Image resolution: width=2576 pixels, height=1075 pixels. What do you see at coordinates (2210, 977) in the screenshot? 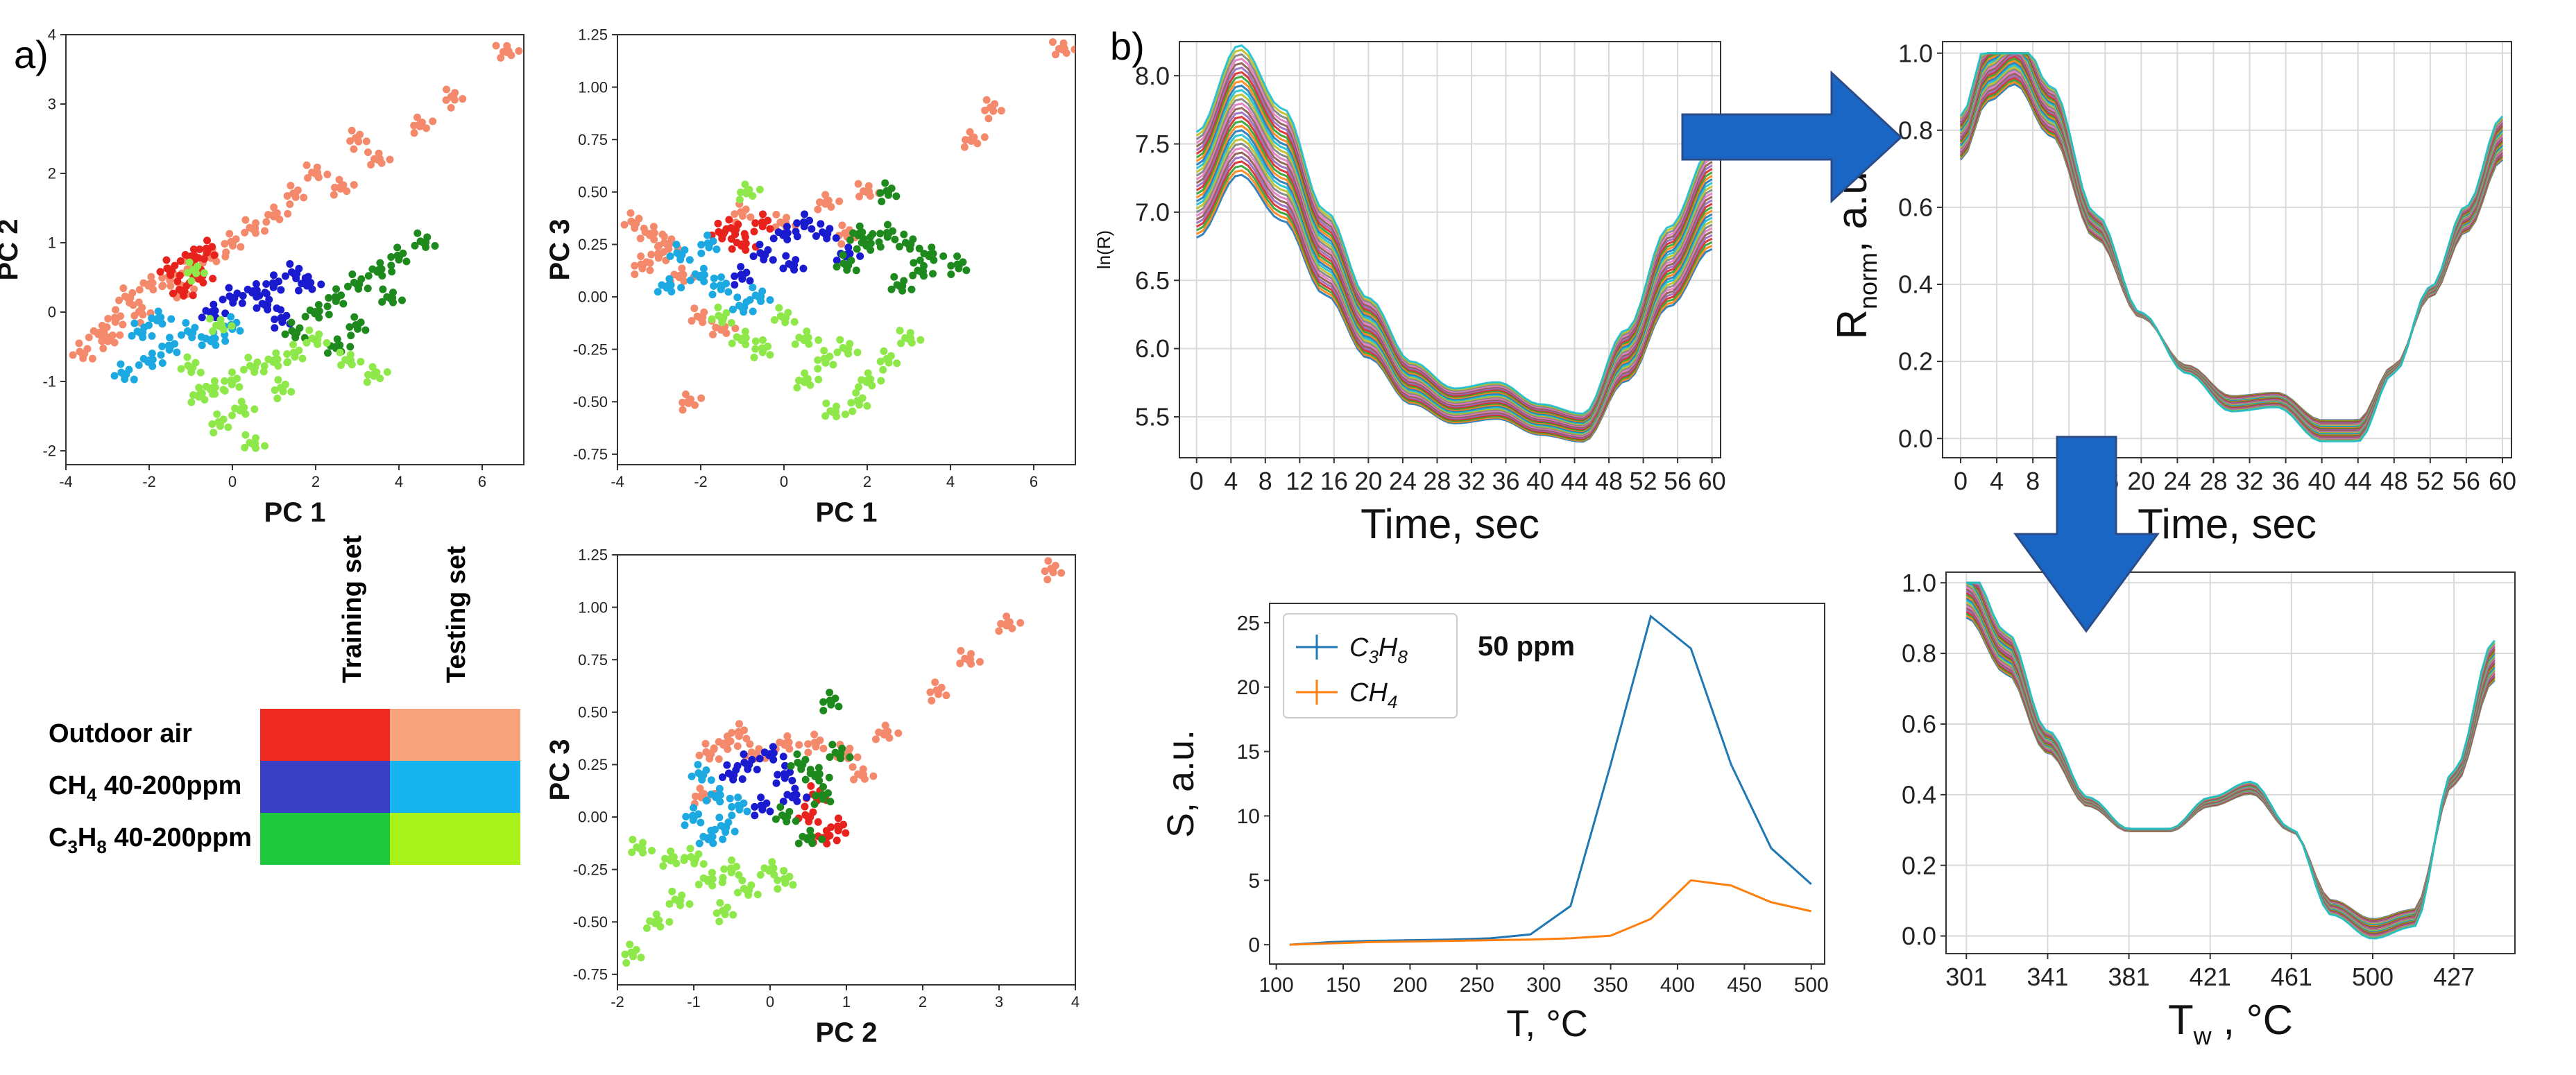
I see `x-tick-label: 421` at bounding box center [2210, 977].